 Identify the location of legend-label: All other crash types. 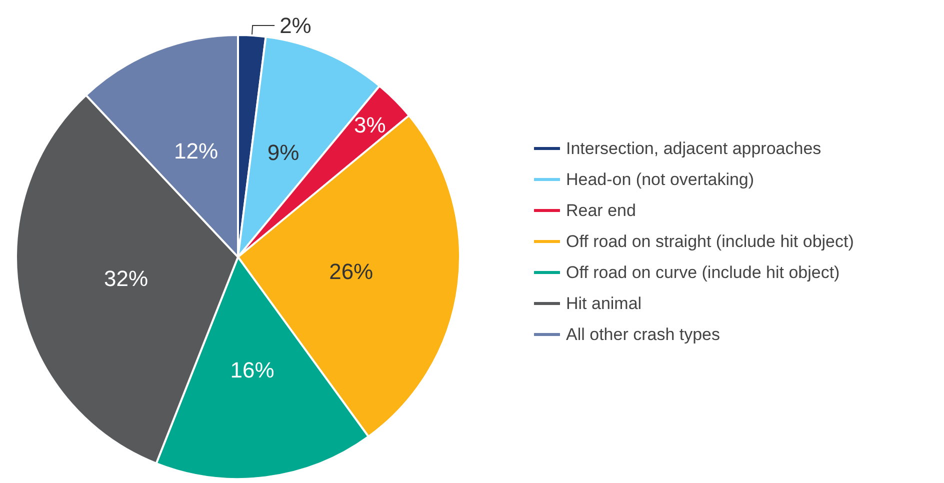
(643, 334).